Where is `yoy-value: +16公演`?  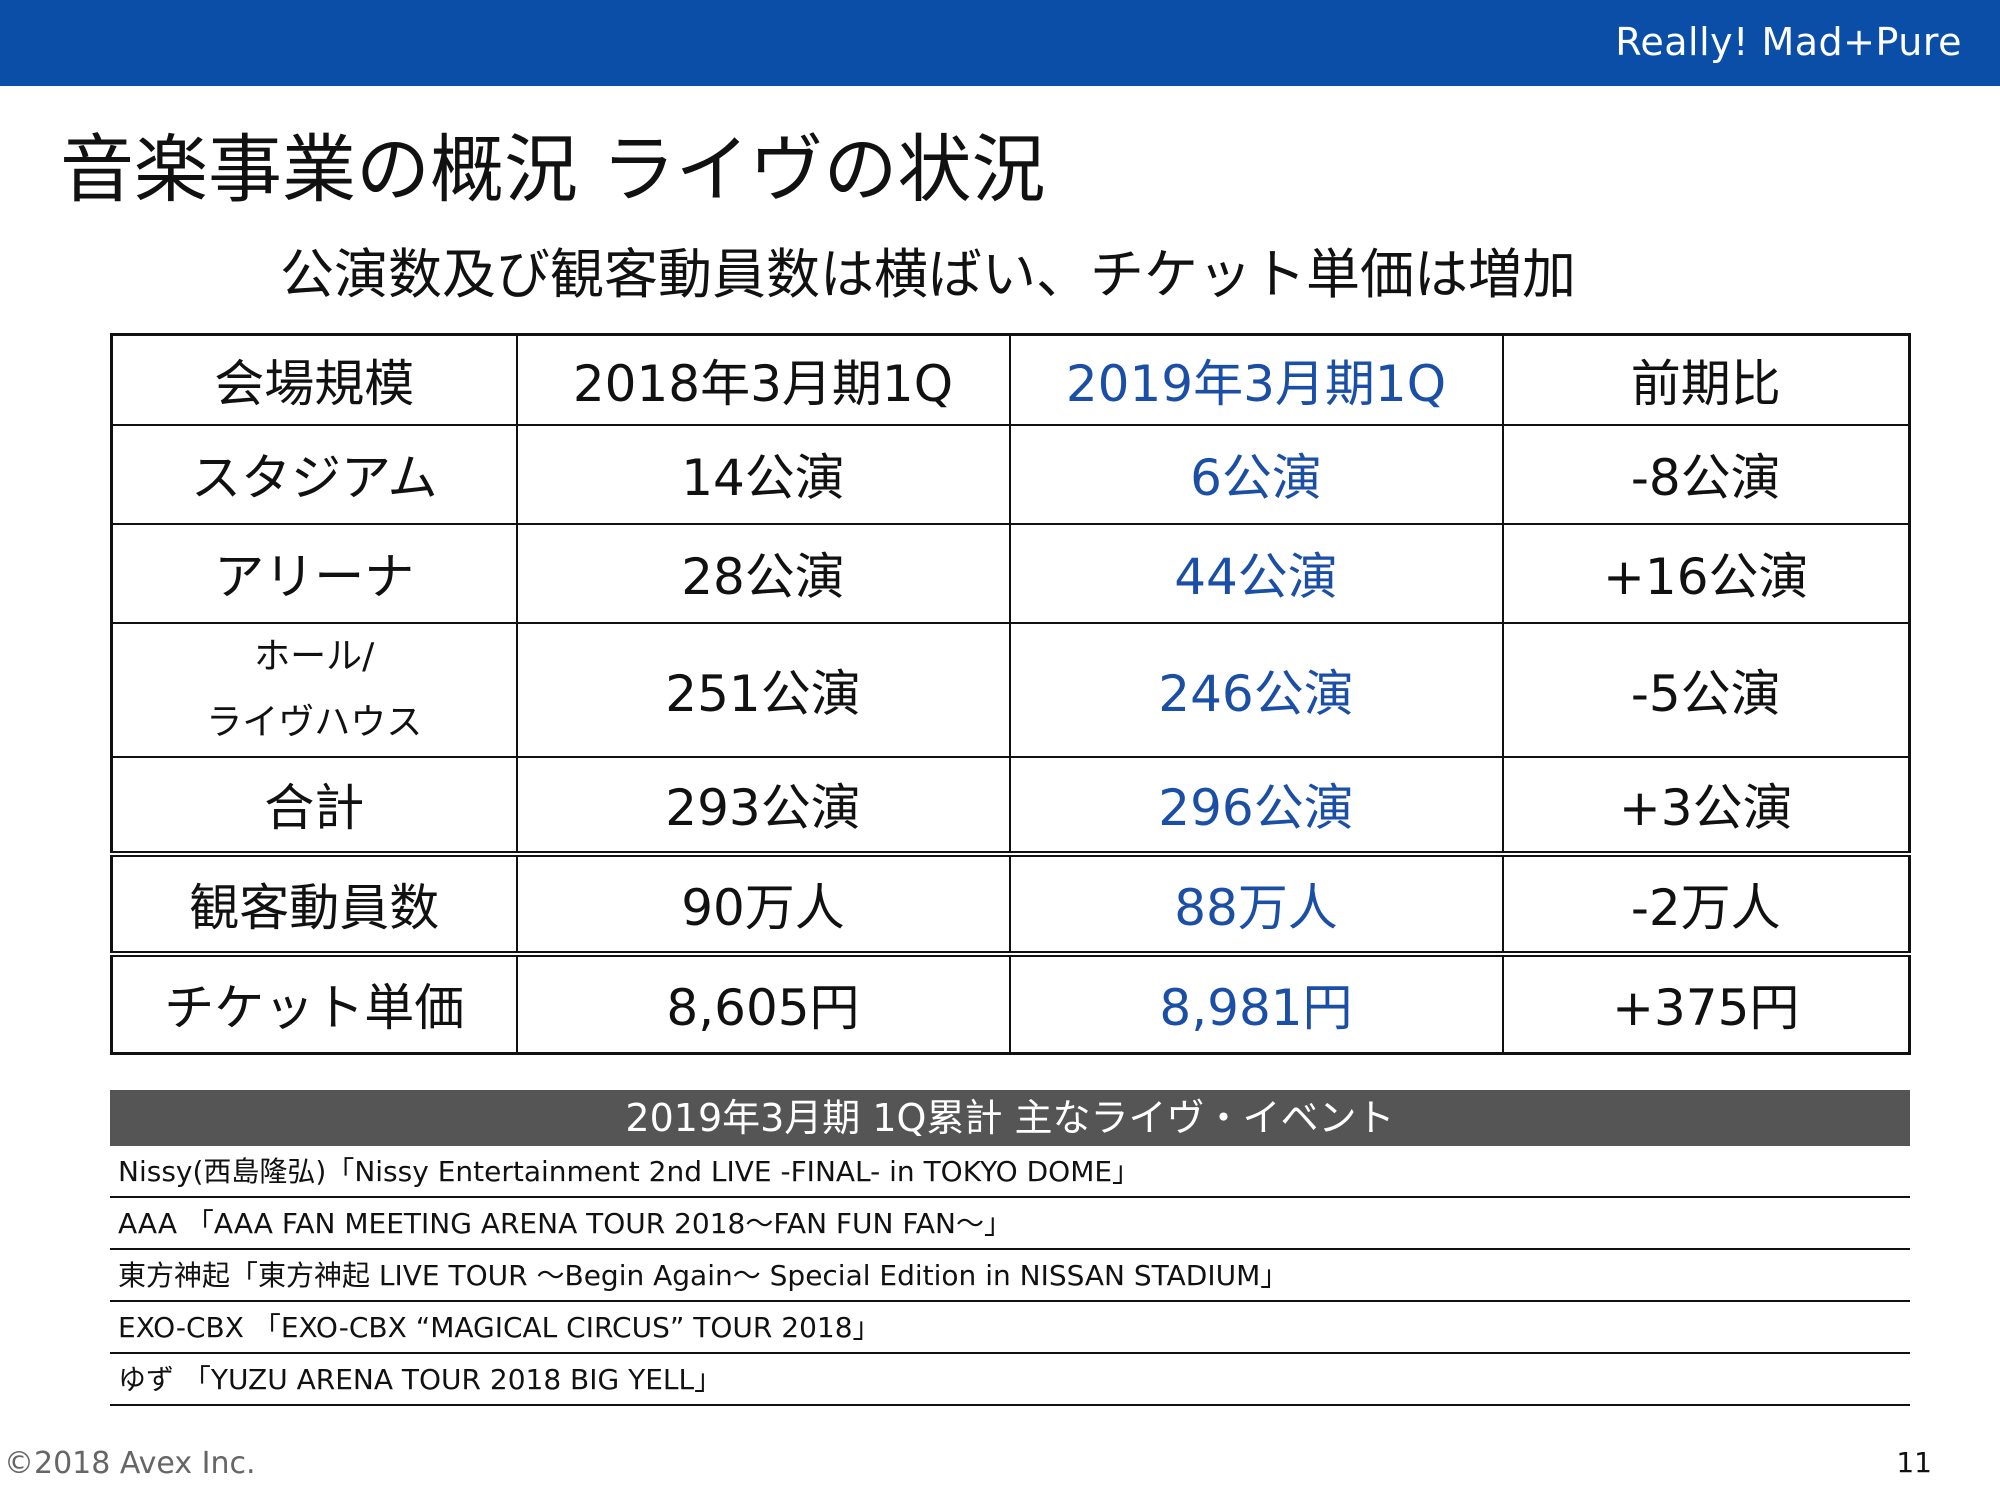 yoy-value: +16公演 is located at coordinates (1706, 573).